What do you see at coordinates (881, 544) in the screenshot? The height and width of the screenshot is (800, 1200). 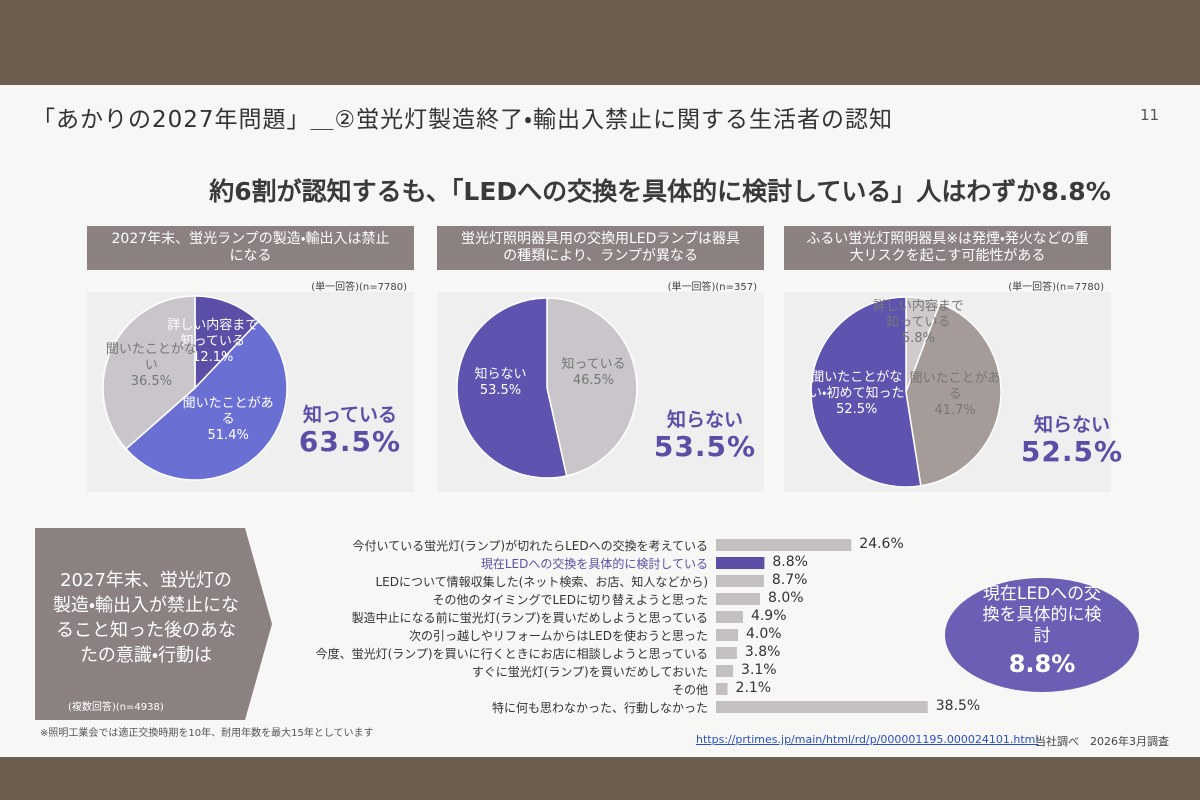 I see `bar-value: 24.6%` at bounding box center [881, 544].